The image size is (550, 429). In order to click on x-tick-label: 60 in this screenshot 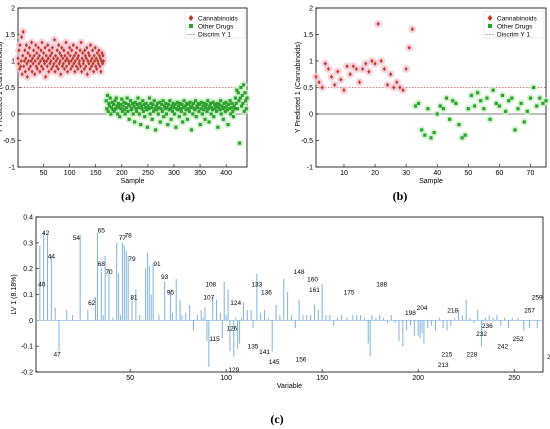, I will do `click(499, 173)`.